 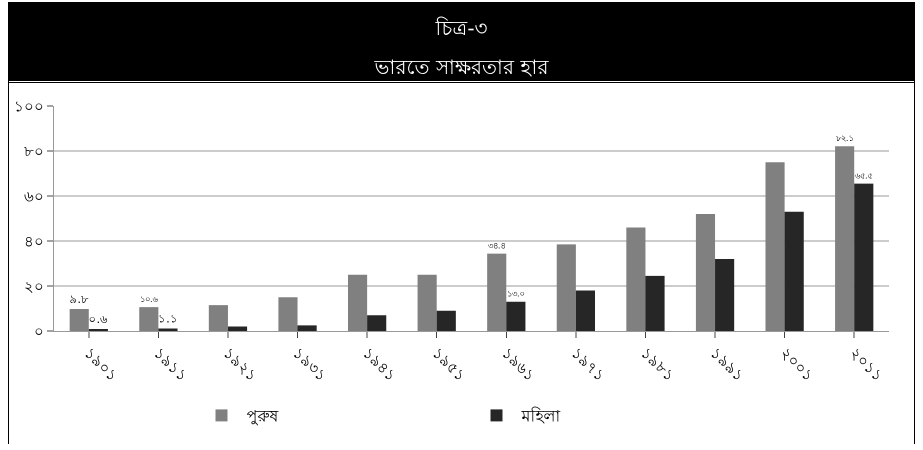 I want to click on legend-label: মহিলা, so click(x=540, y=416).